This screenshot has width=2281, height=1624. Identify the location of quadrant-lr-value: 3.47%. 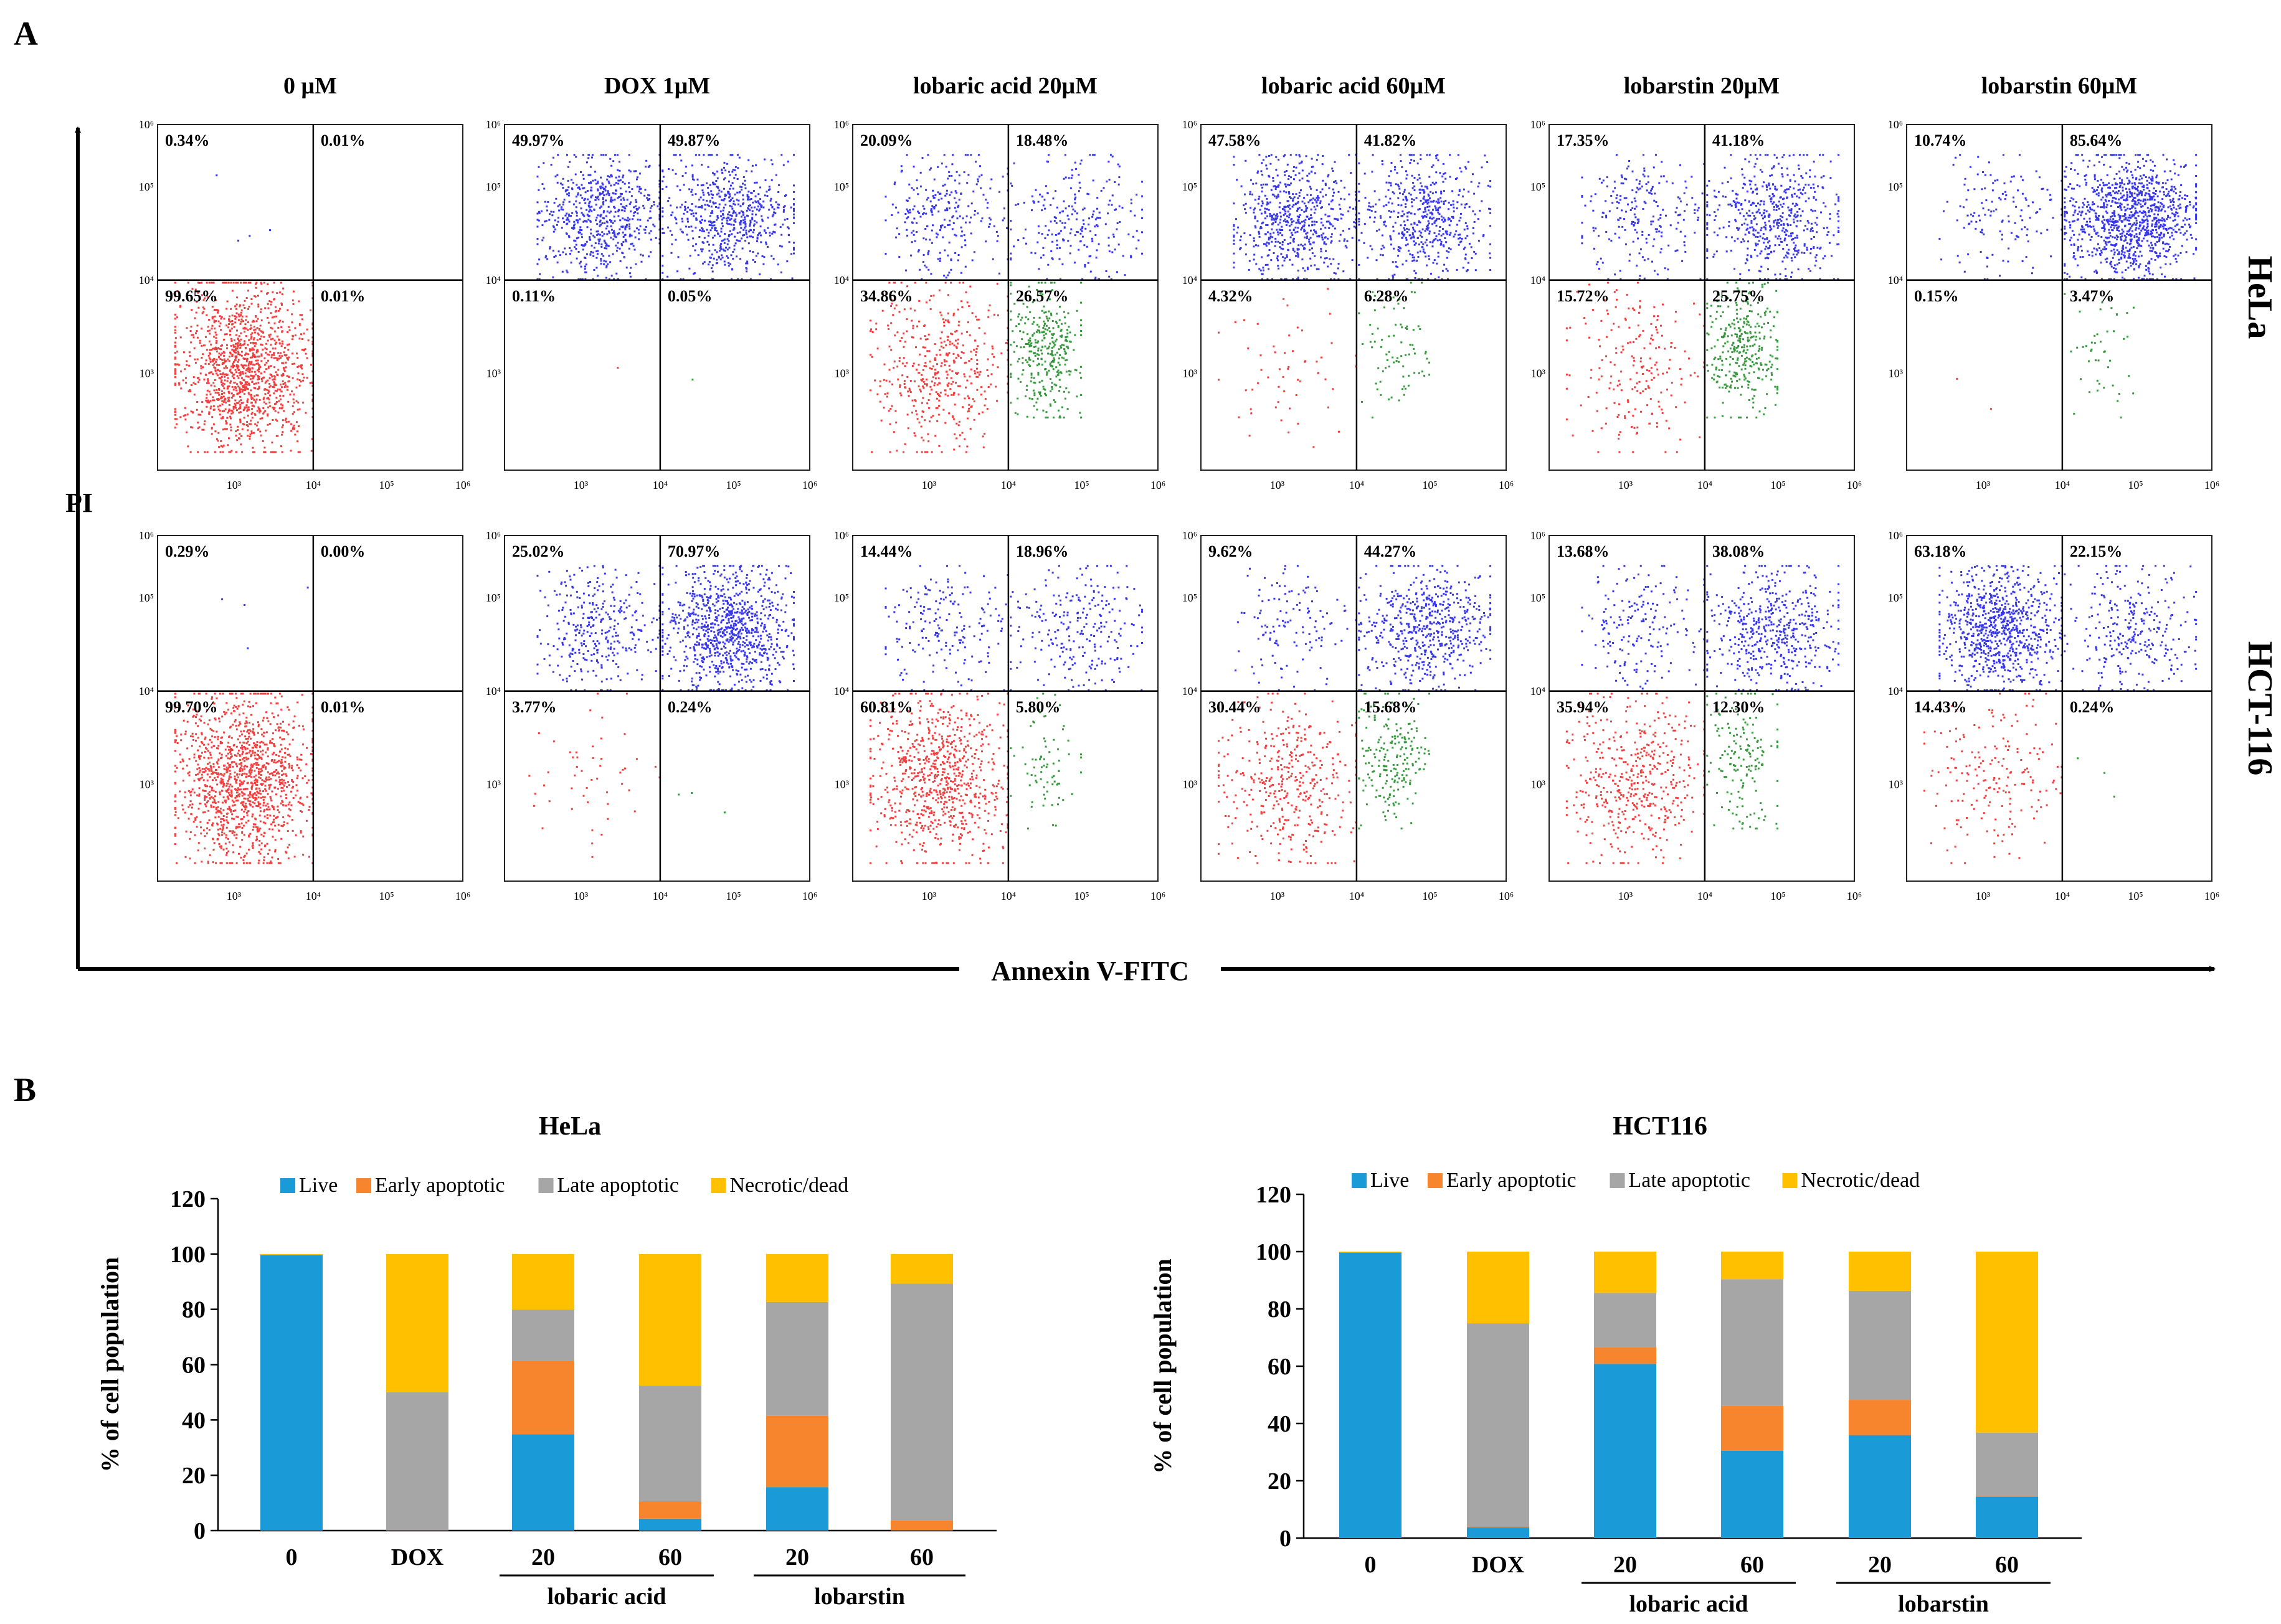
(2092, 296).